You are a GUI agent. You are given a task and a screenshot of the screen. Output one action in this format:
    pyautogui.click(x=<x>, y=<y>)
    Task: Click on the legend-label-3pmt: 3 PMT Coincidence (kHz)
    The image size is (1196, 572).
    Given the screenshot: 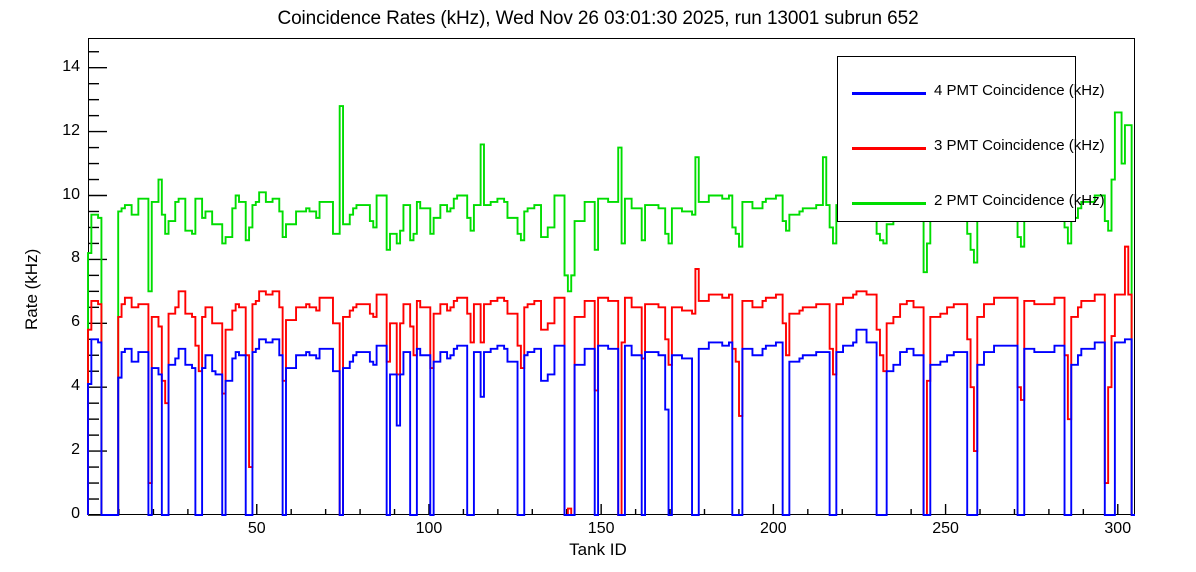 What is the action you would take?
    pyautogui.click(x=1019, y=145)
    